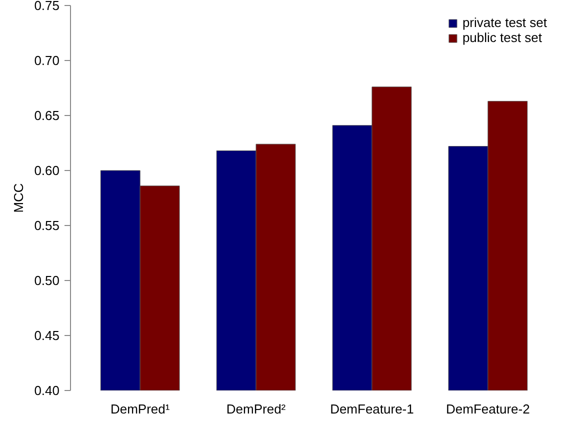 Image resolution: width=562 pixels, height=430 pixels. What do you see at coordinates (47, 225) in the screenshot?
I see `y-tick-label: 0.55` at bounding box center [47, 225].